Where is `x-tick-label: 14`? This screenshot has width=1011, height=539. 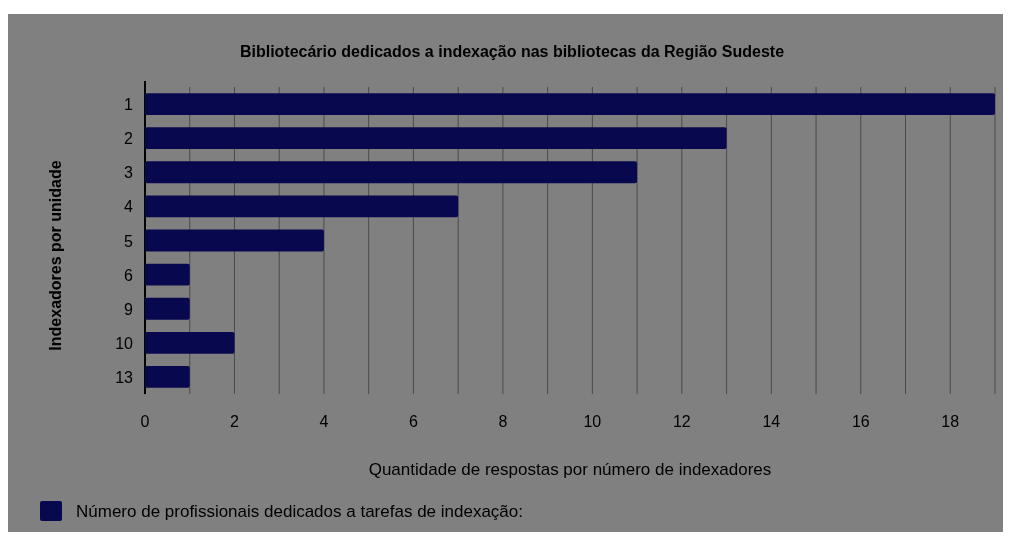 x-tick-label: 14 is located at coordinates (771, 421).